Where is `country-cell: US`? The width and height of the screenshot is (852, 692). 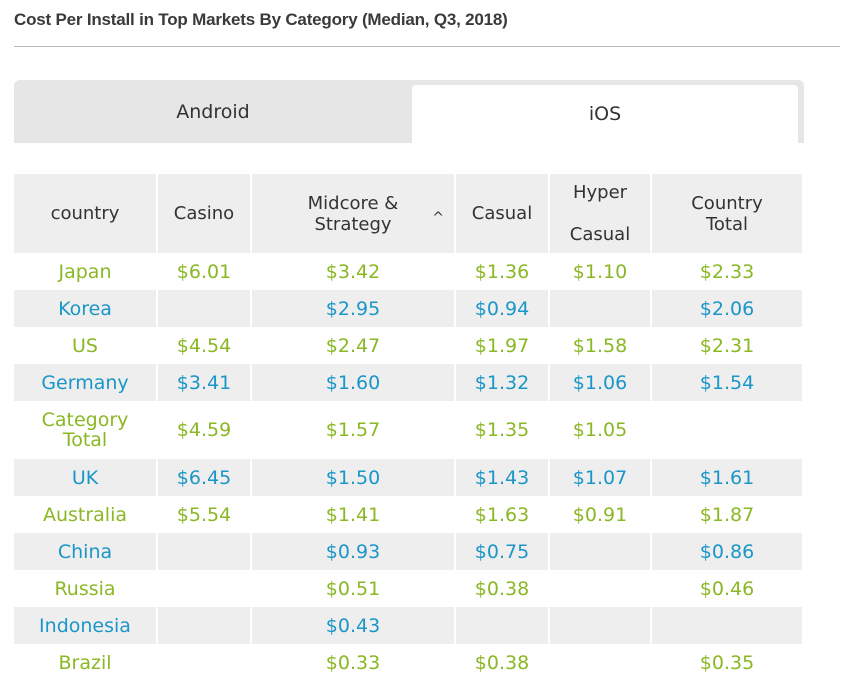
country-cell: US is located at coordinates (85, 345).